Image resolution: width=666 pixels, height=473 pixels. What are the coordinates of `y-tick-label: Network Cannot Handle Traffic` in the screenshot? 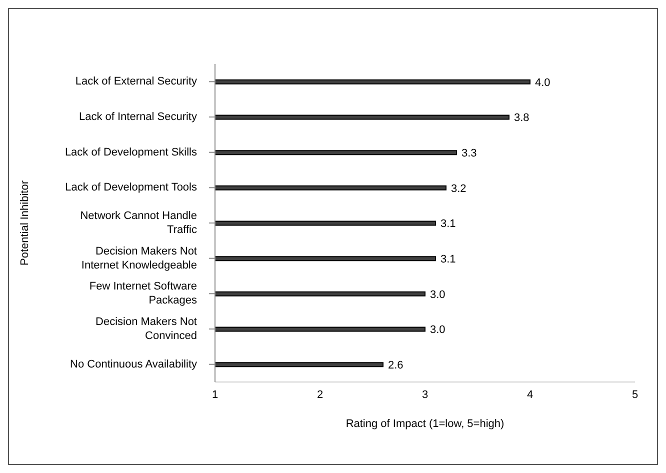 It's located at (139, 223).